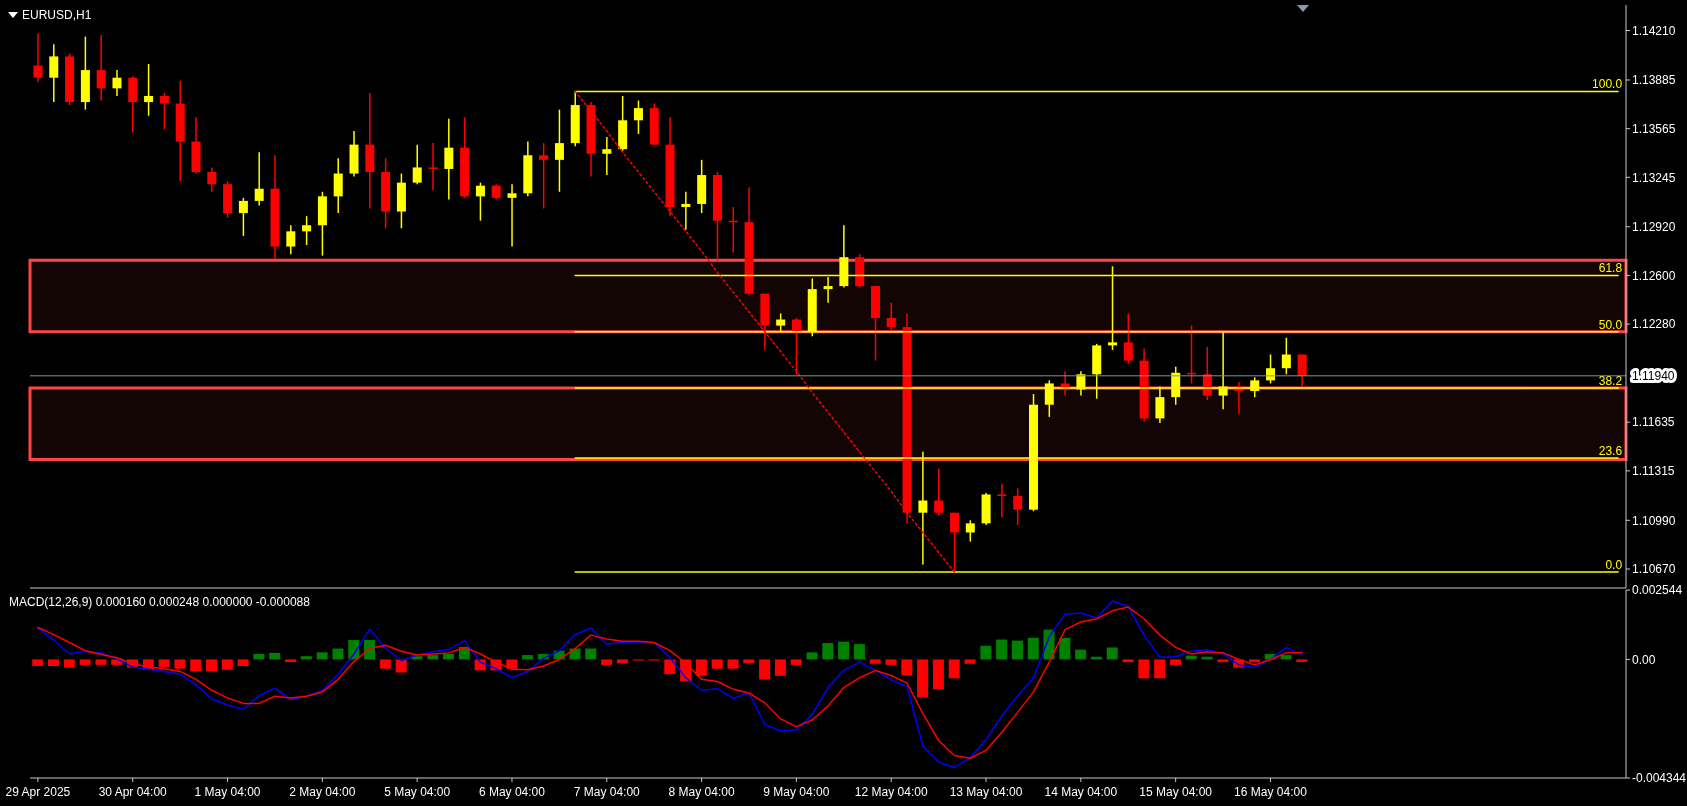 This screenshot has height=806, width=1687. Describe the element at coordinates (891, 792) in the screenshot. I see `x-tick-label: 12 May 04:00` at that location.